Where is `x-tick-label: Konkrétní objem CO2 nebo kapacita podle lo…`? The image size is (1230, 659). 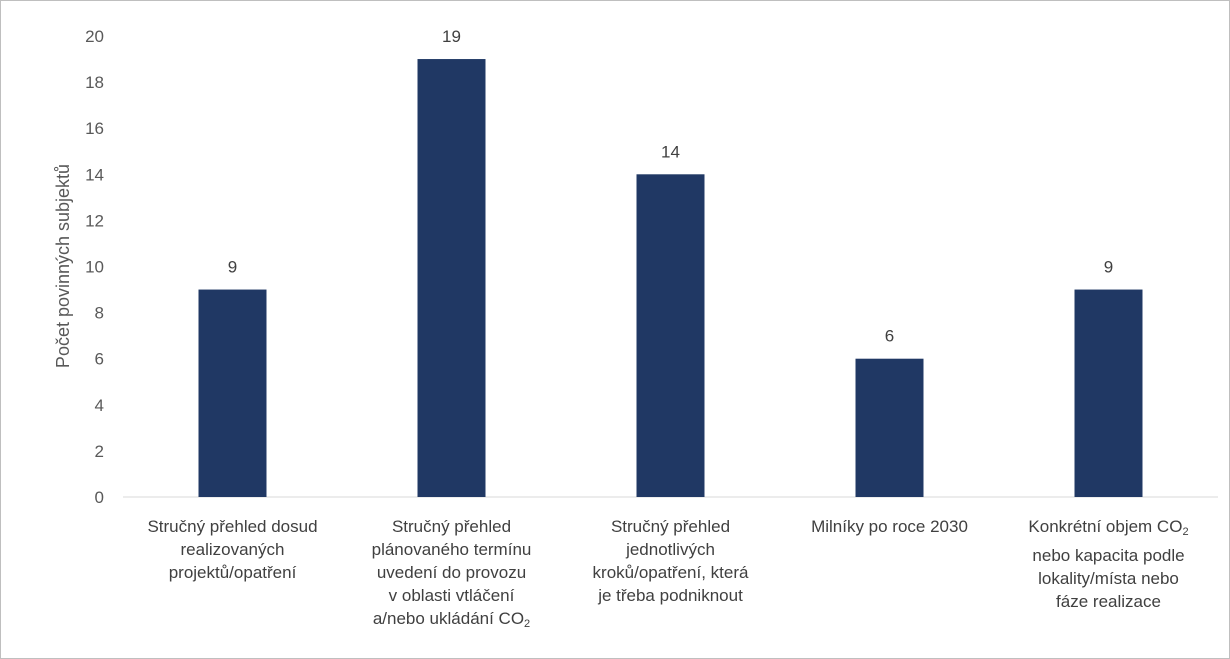
x-tick-label: Konkrétní objem CO2 nebo kapacita podle lo… is located at coordinates (1109, 564).